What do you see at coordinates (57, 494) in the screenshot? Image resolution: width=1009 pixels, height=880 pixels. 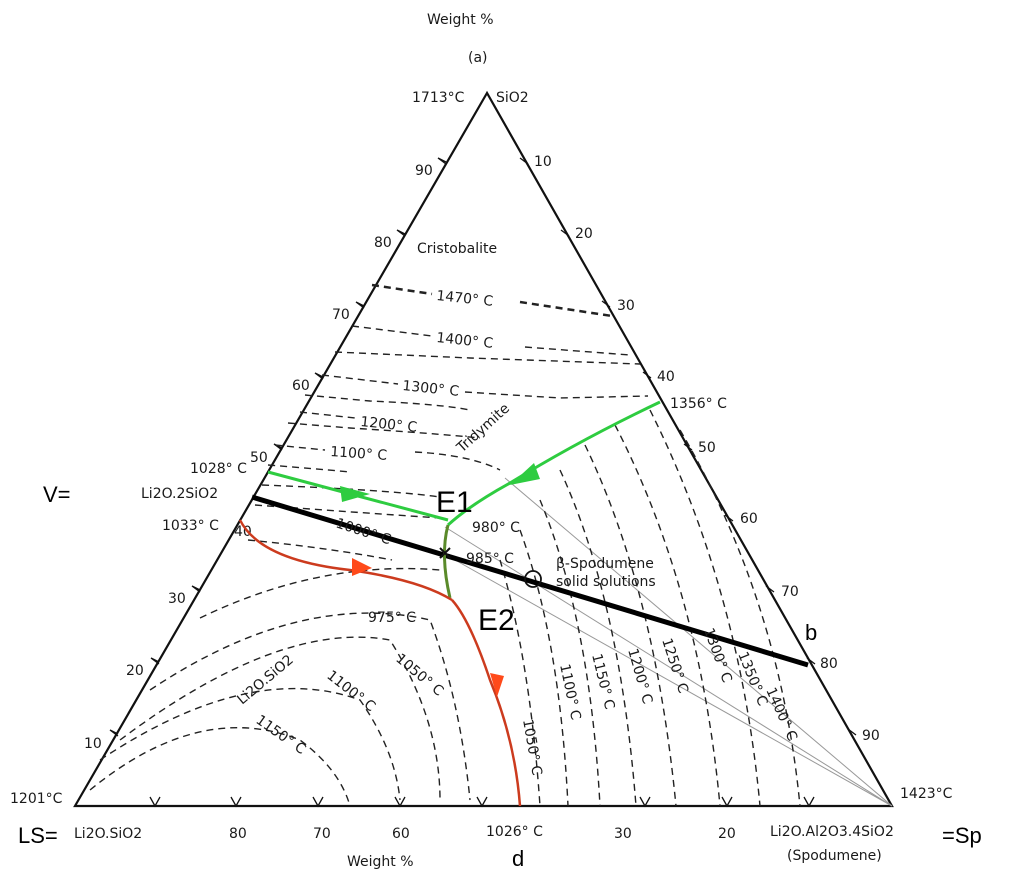 I see `label-v: V=` at bounding box center [57, 494].